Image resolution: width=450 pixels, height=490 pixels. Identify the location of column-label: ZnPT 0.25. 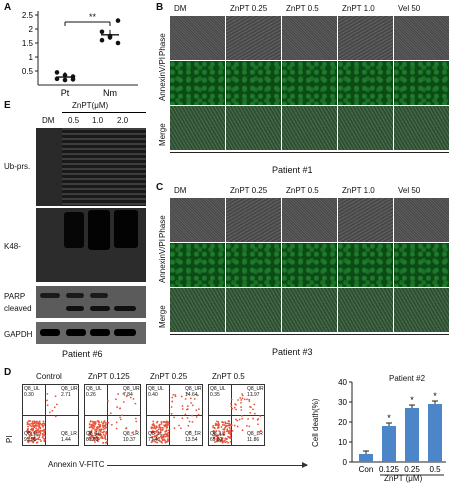
(249, 8).